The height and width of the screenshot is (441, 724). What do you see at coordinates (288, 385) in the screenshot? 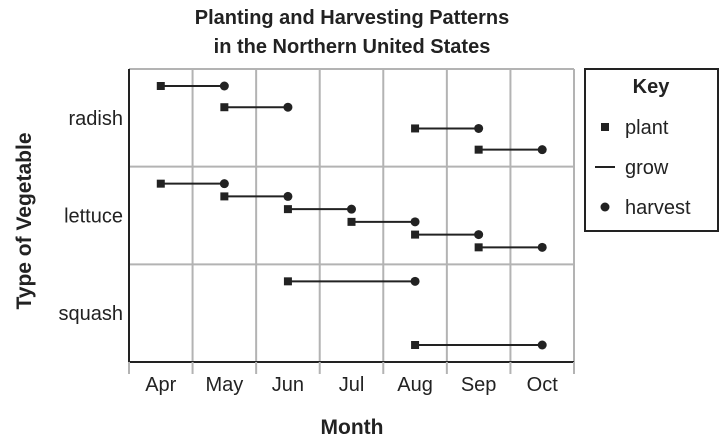
I see `x-tick-label: Jun` at bounding box center [288, 385].